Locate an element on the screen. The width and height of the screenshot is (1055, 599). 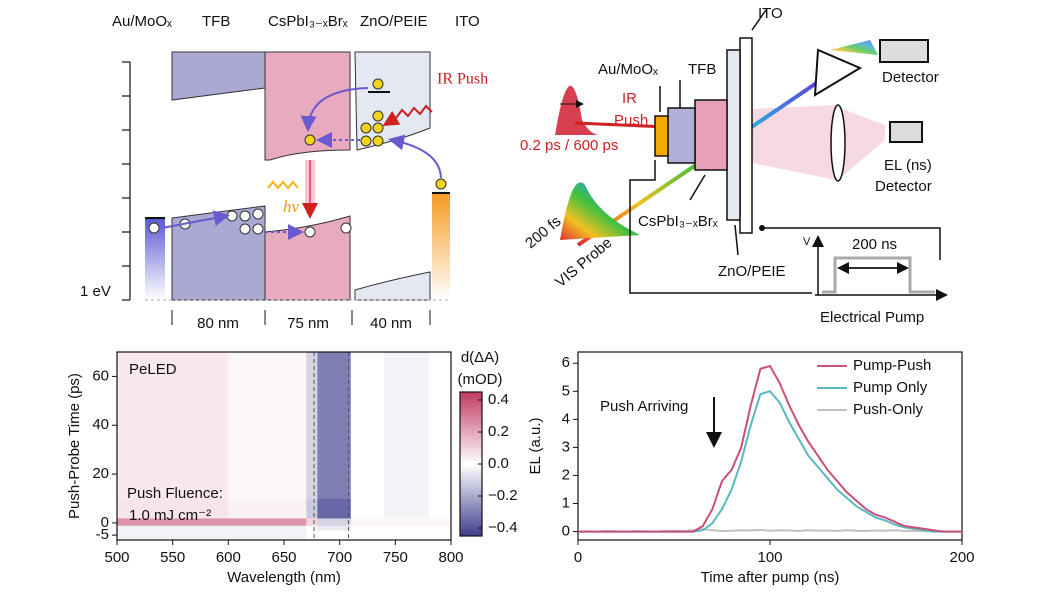
setup-label: 200 ns is located at coordinates (874, 244).